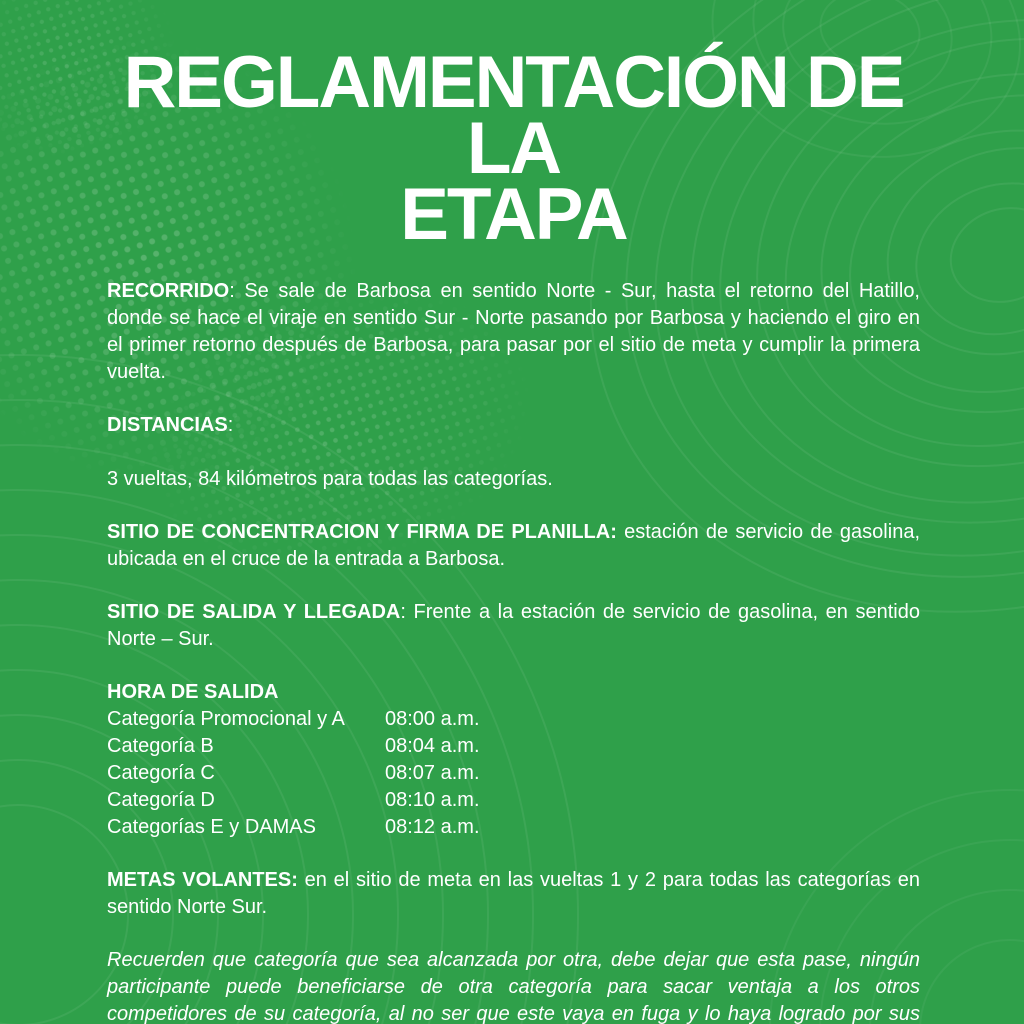  Describe the element at coordinates (161, 773) in the screenshot. I see `category-cell: Categoría C` at that location.